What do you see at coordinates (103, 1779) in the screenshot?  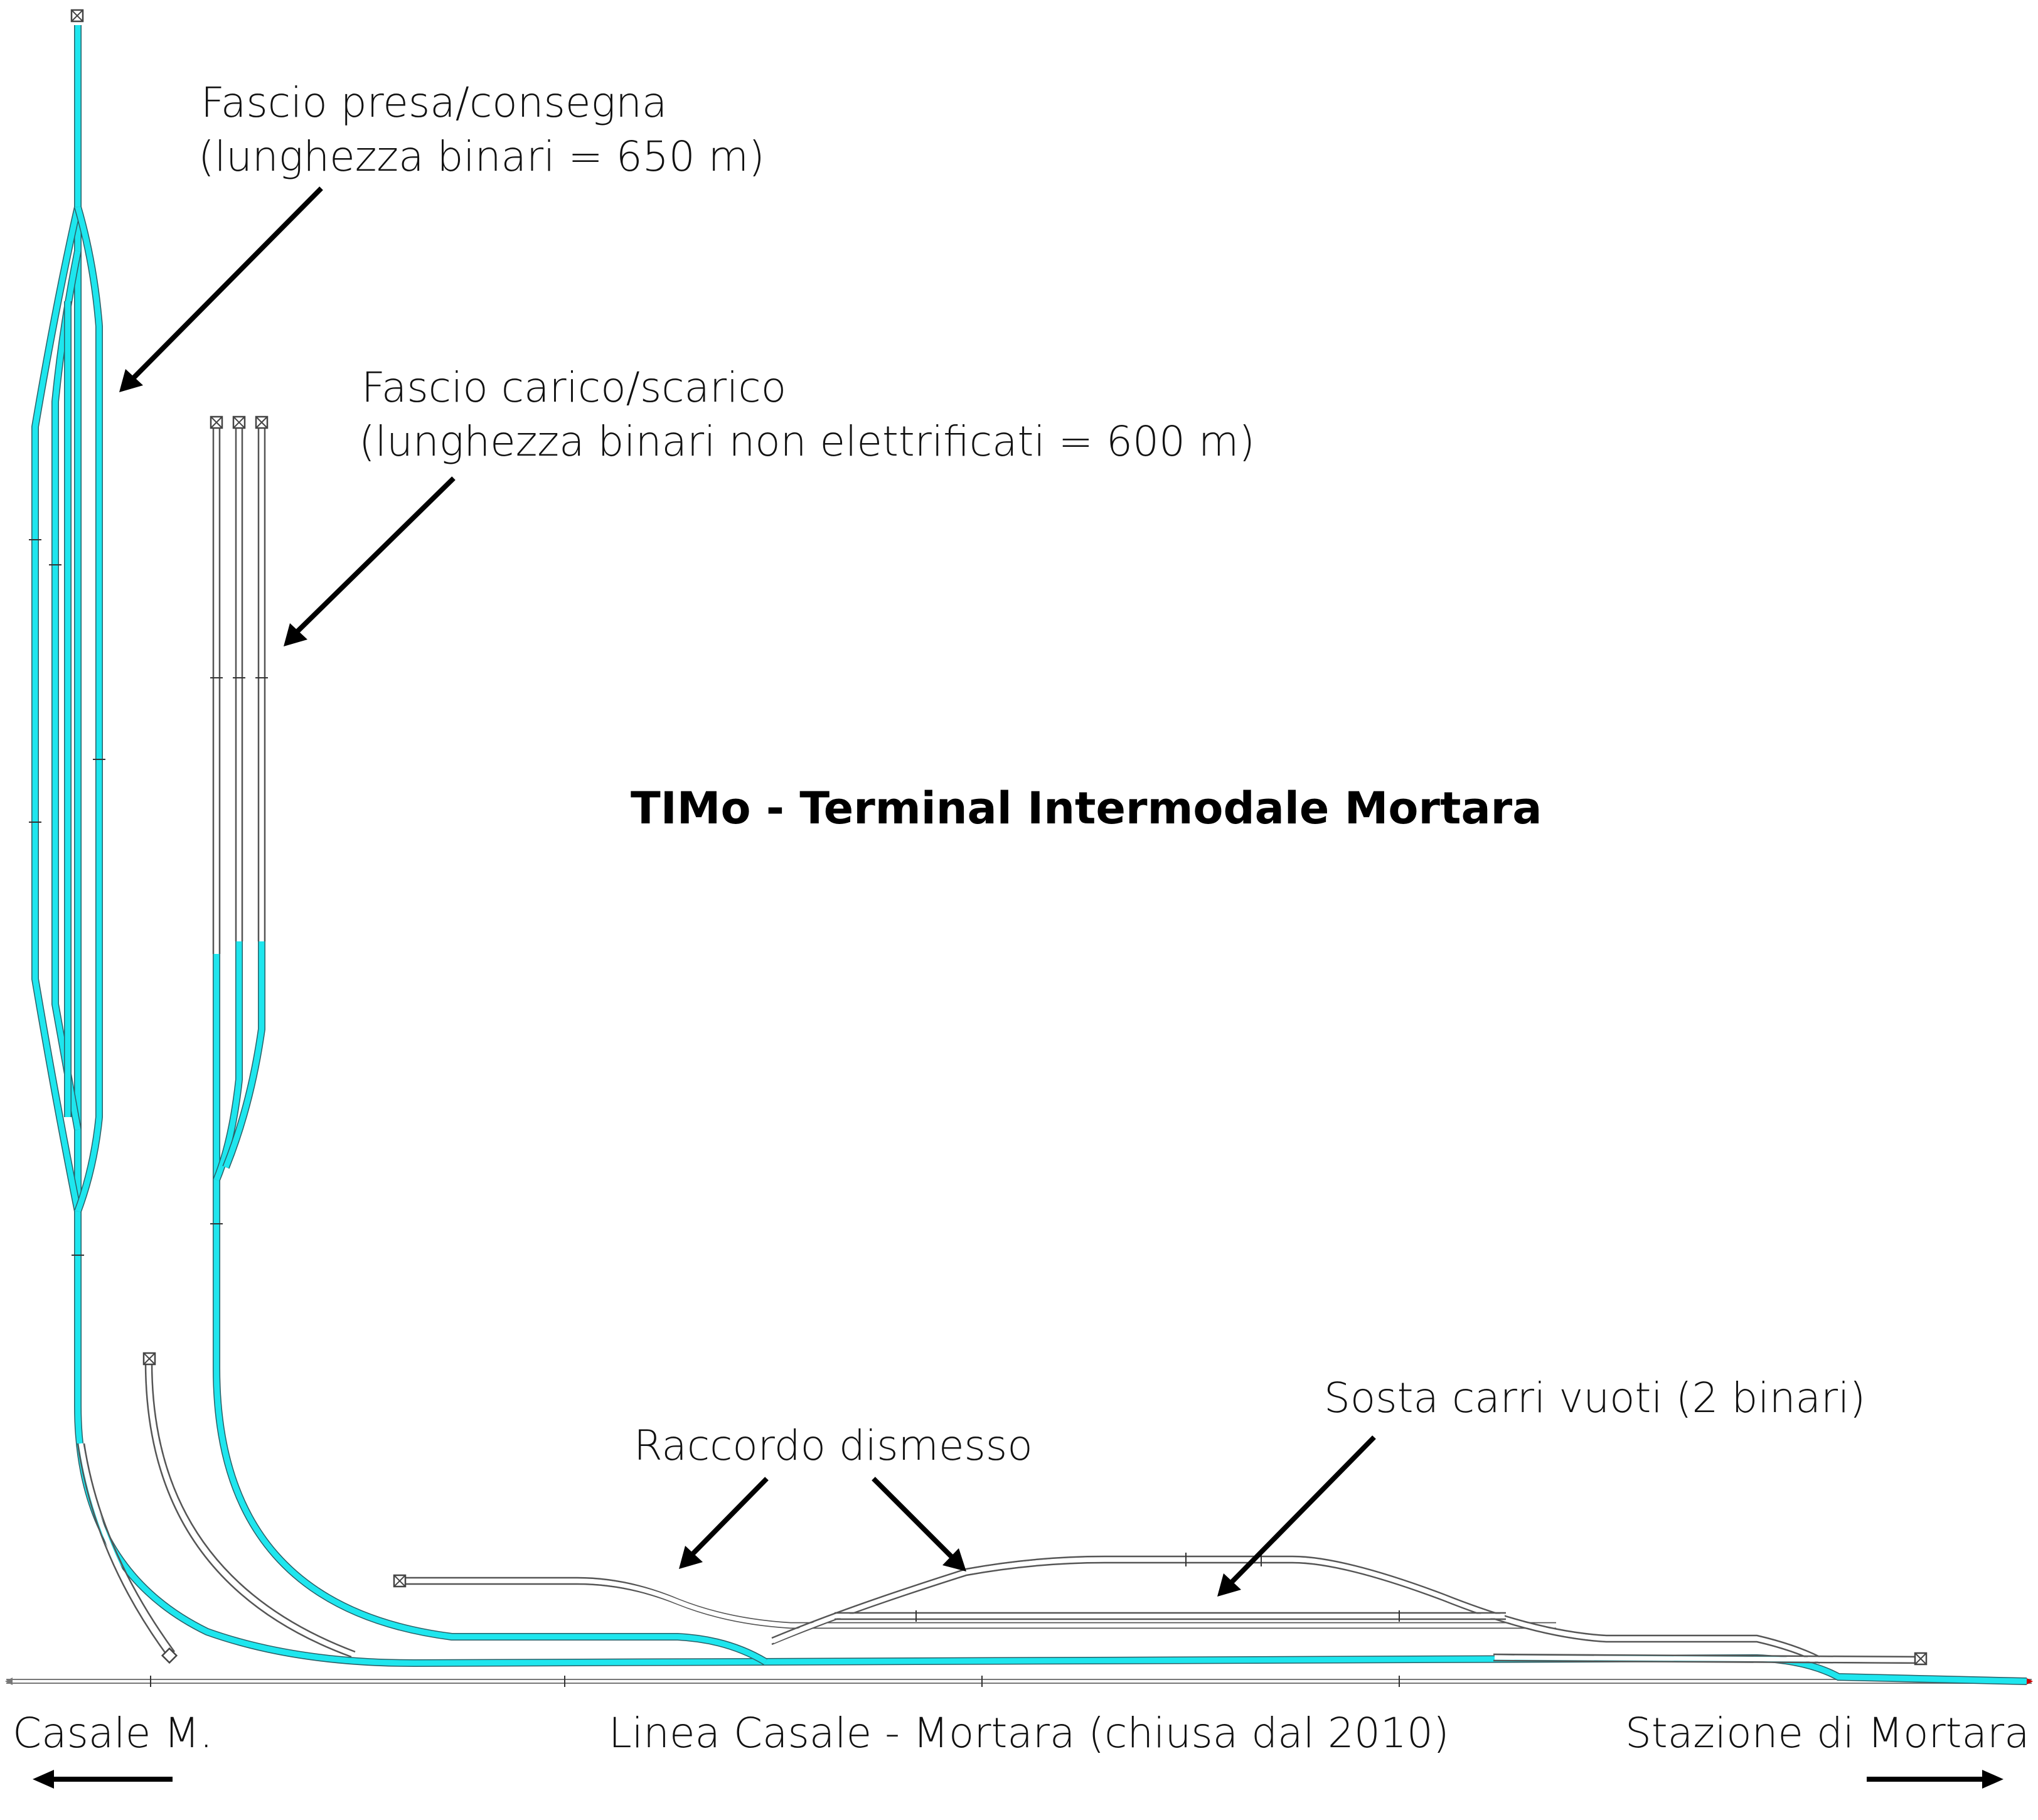 I see `arrow-left-casale` at bounding box center [103, 1779].